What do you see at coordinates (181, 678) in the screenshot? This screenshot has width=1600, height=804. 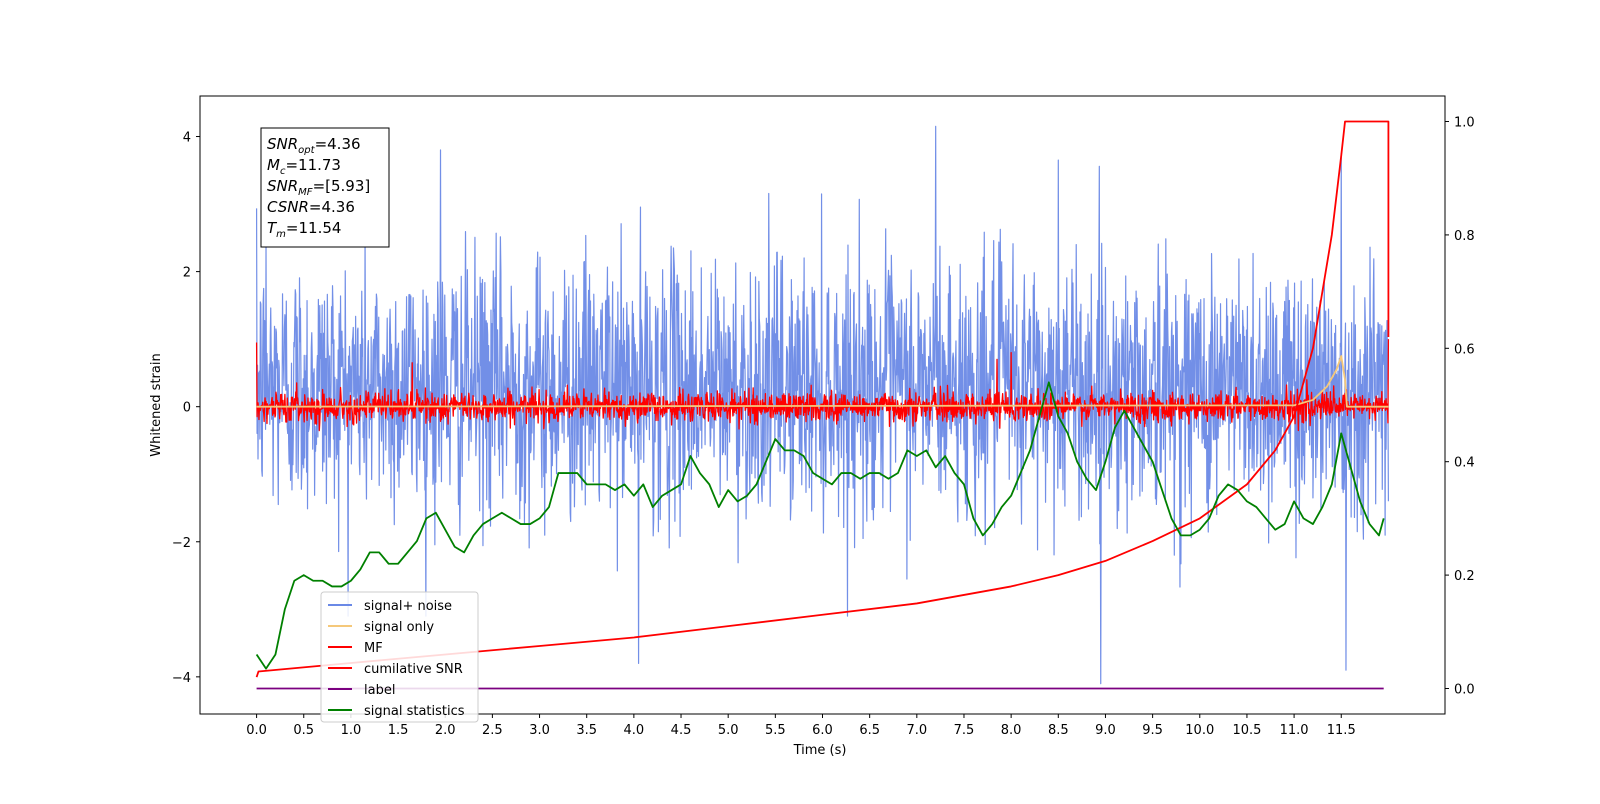 I see `y-tick-label: −4` at bounding box center [181, 678].